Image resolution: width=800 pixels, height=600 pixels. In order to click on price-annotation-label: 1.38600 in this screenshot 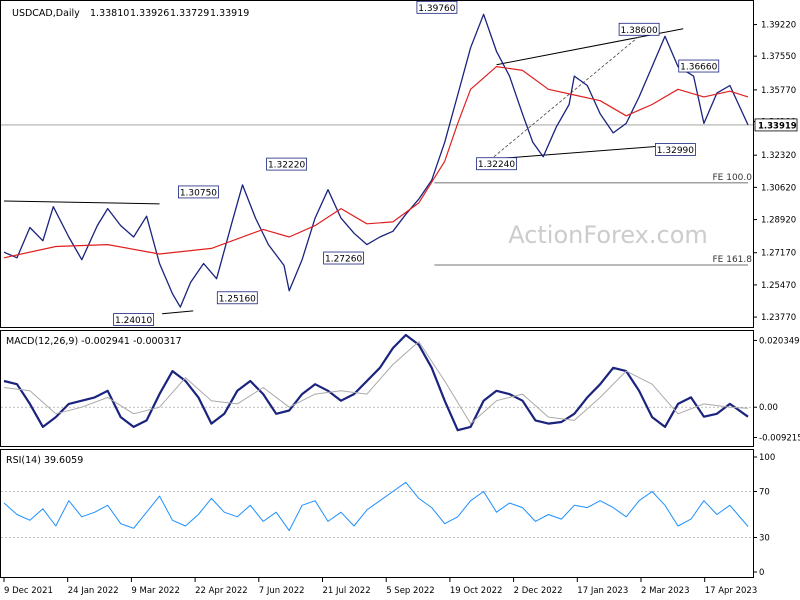, I will do `click(639, 31)`.